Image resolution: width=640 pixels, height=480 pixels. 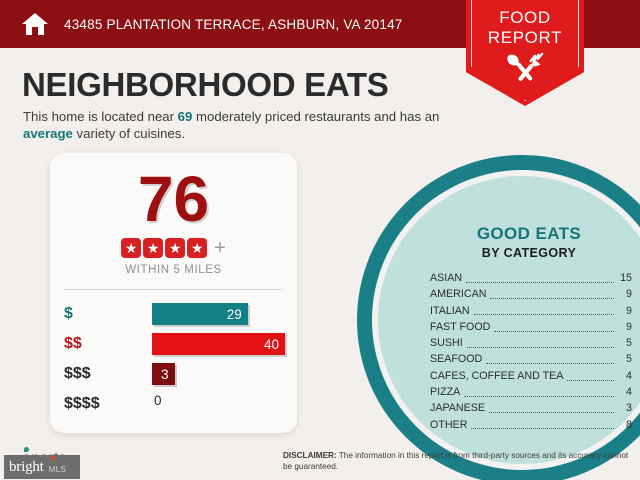 I want to click on disclaimer-label: DISCLAIMER:, so click(x=310, y=455).